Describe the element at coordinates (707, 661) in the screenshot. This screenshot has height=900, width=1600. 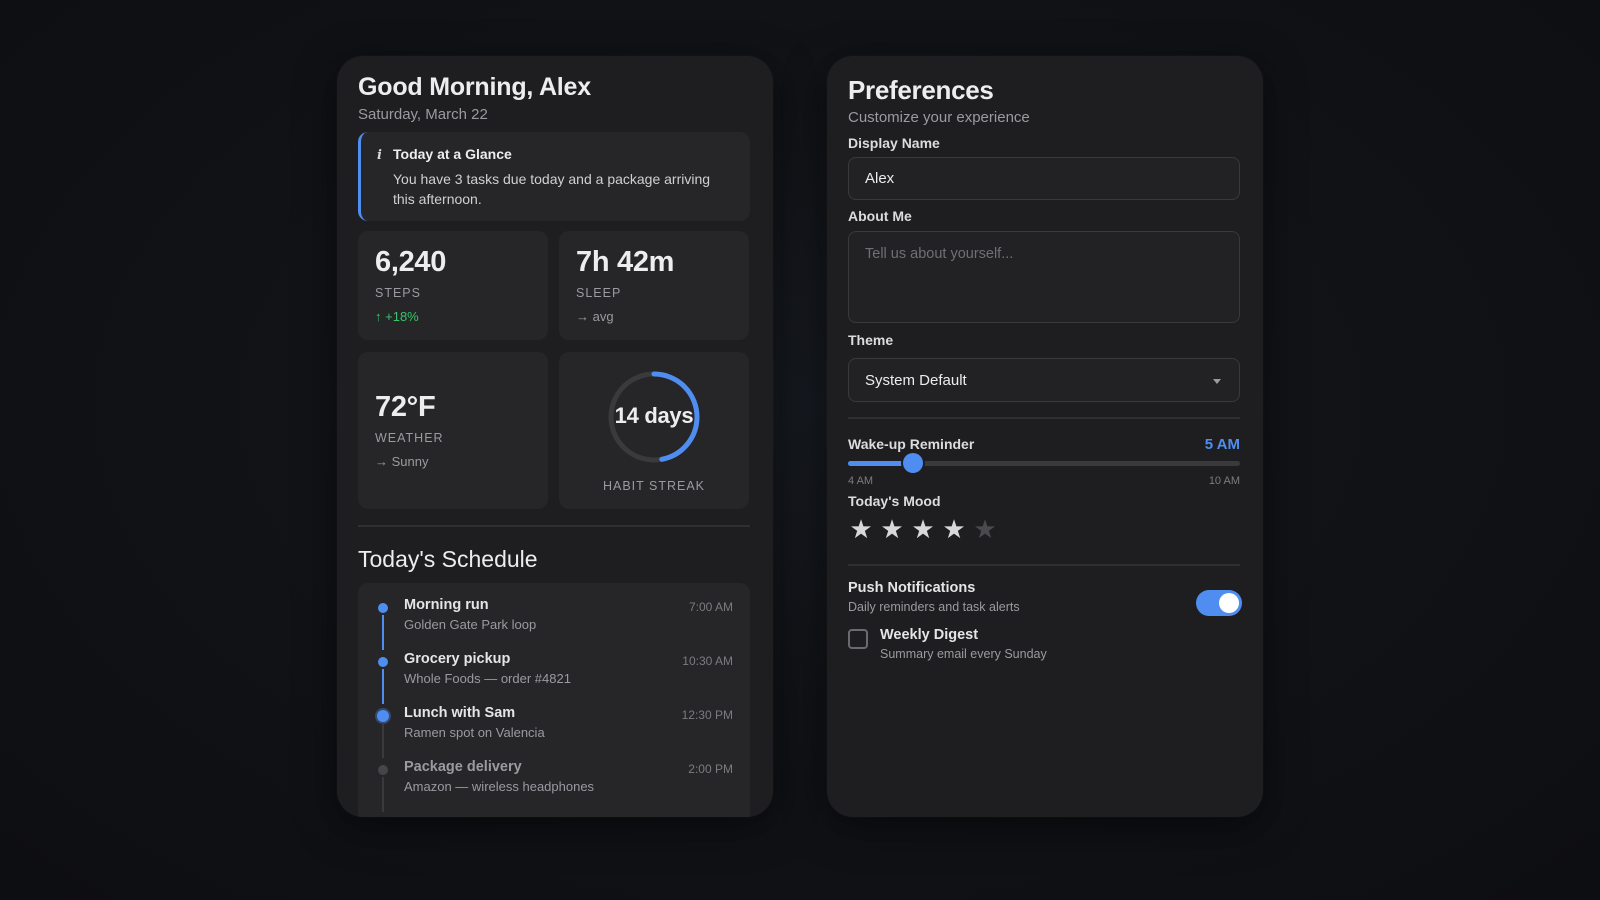
I see `schedule-item-time: 10:30 AM` at that location.